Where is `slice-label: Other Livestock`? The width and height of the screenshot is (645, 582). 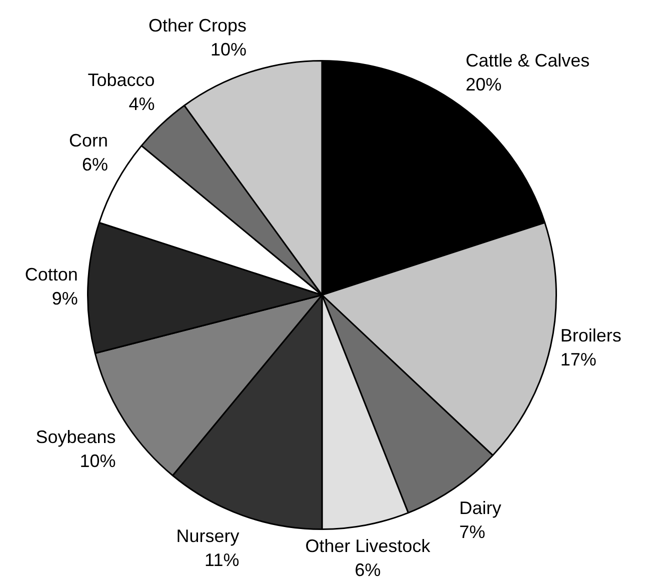
slice-label: Other Livestock is located at coordinates (368, 546).